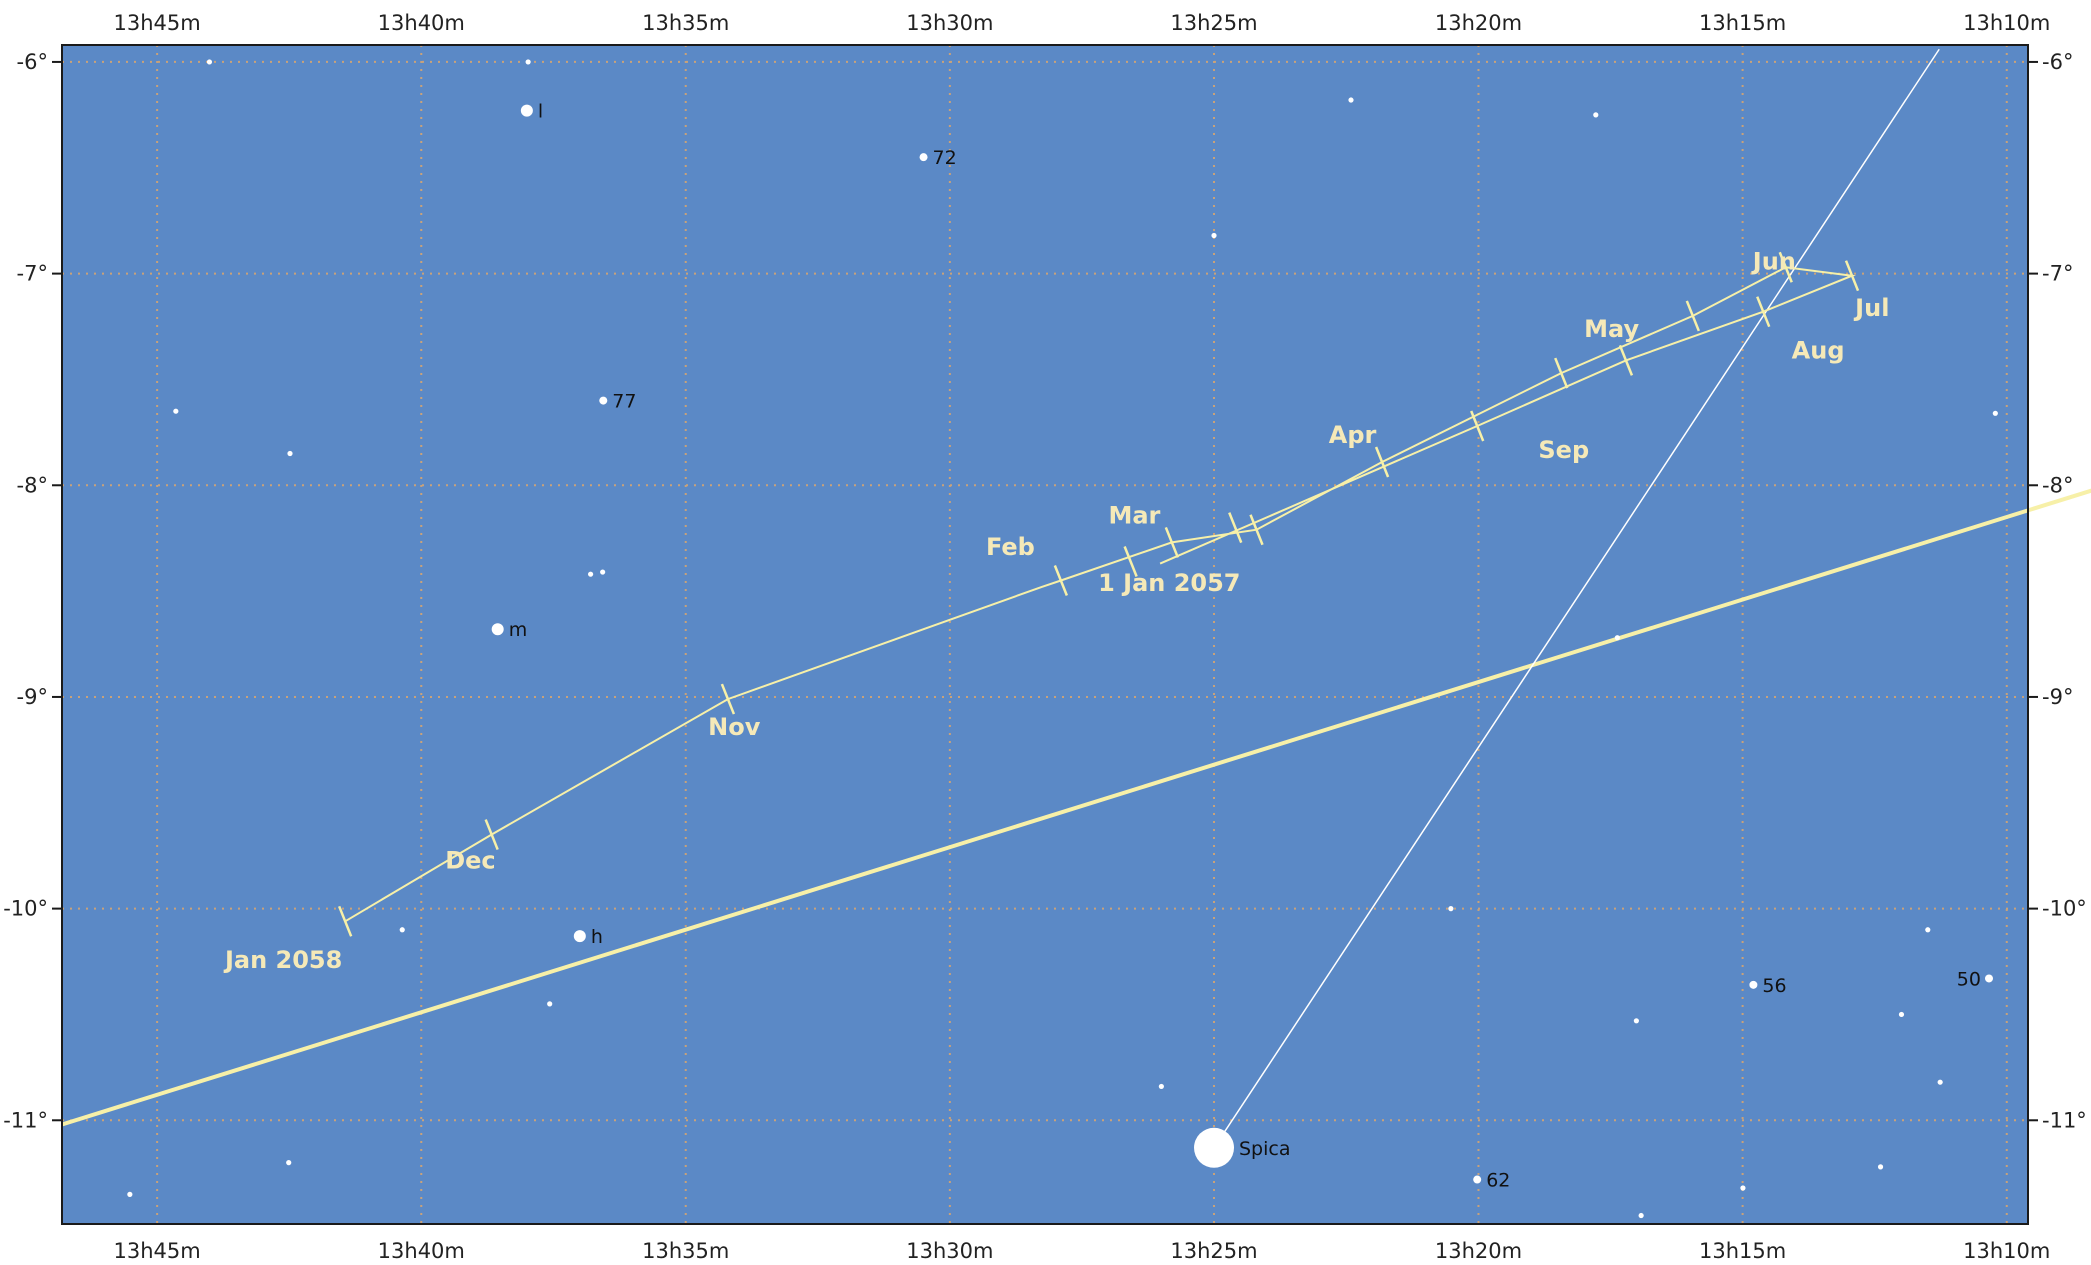 Image resolution: width=2091 pixels, height=1265 pixels. What do you see at coordinates (1353, 435) in the screenshot?
I see `month-label: Apr` at bounding box center [1353, 435].